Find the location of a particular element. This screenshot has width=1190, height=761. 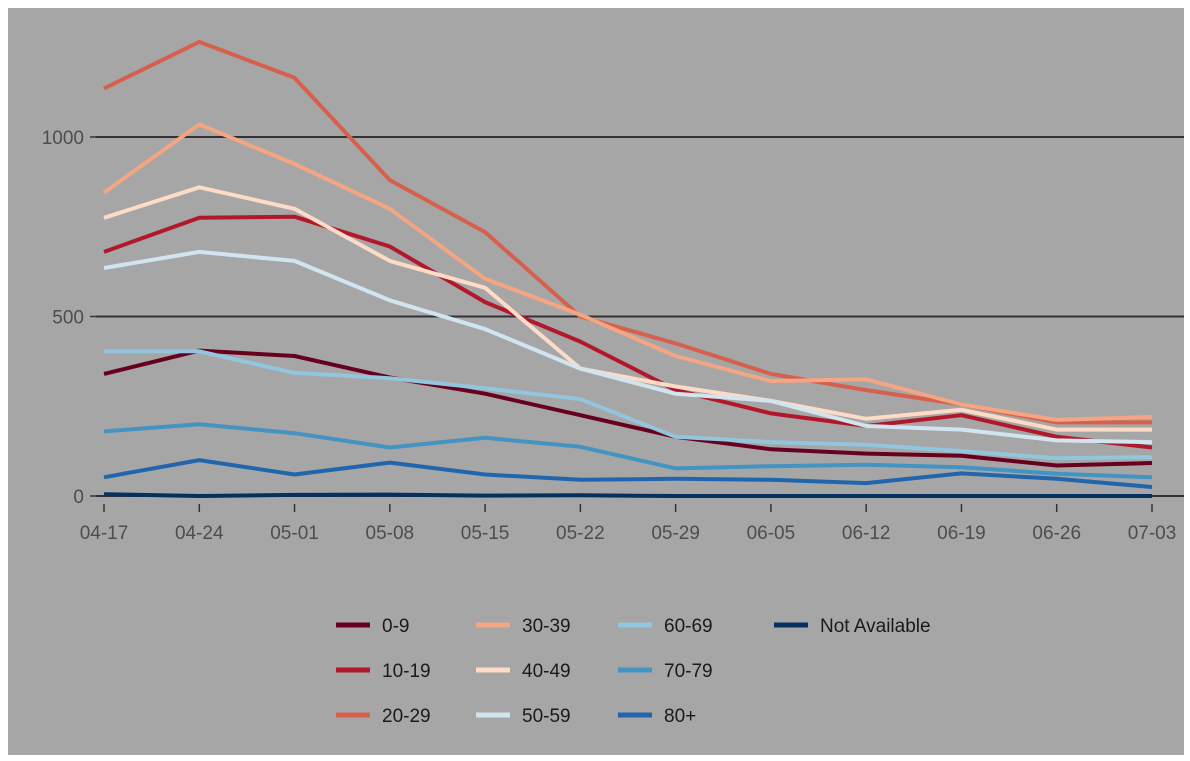

x-tick-label-06-26: 06-26 is located at coordinates (1056, 533).